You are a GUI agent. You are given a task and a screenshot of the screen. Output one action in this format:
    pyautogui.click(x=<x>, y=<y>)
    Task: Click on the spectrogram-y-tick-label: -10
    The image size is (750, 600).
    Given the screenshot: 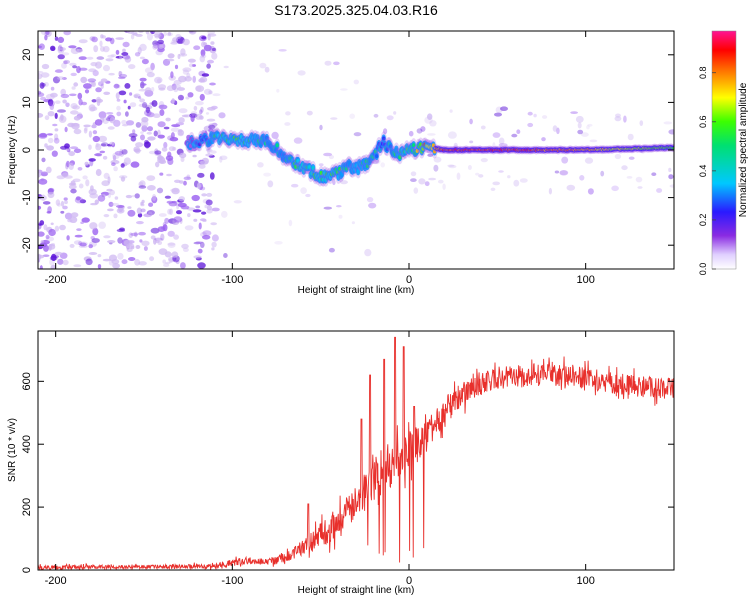 What is the action you would take?
    pyautogui.click(x=27, y=198)
    